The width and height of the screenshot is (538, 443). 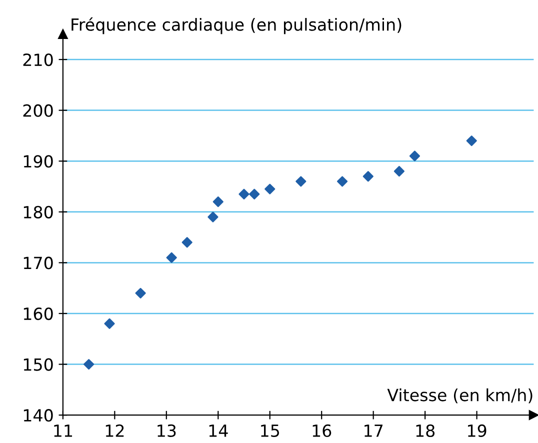 What do you see at coordinates (115, 430) in the screenshot?
I see `x-tick-label: 12` at bounding box center [115, 430].